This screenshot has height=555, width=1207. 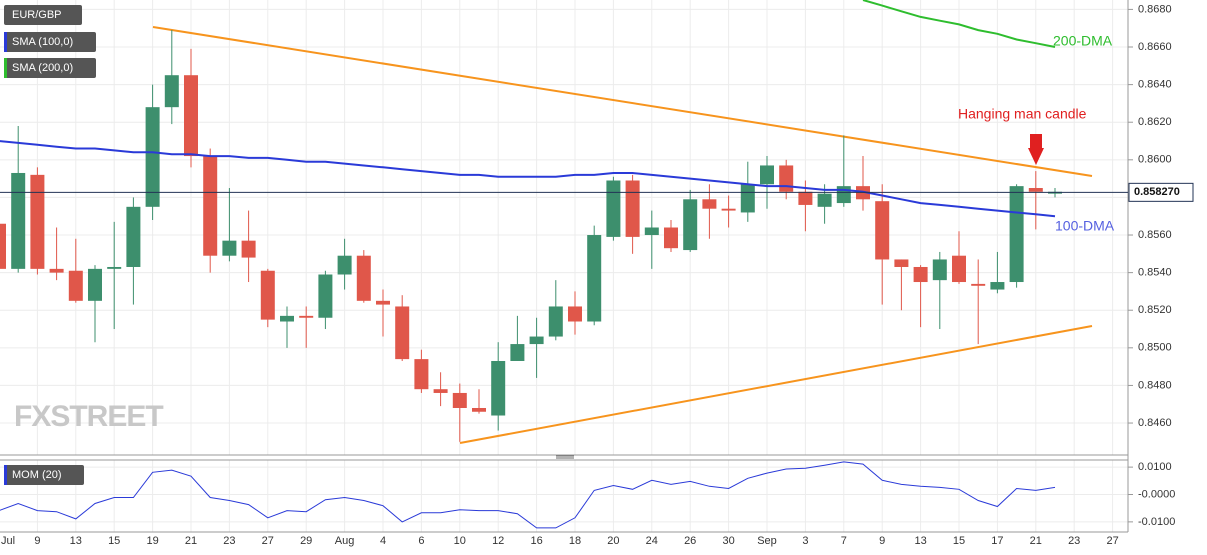 I want to click on x-tick-label: 6, so click(x=421, y=541).